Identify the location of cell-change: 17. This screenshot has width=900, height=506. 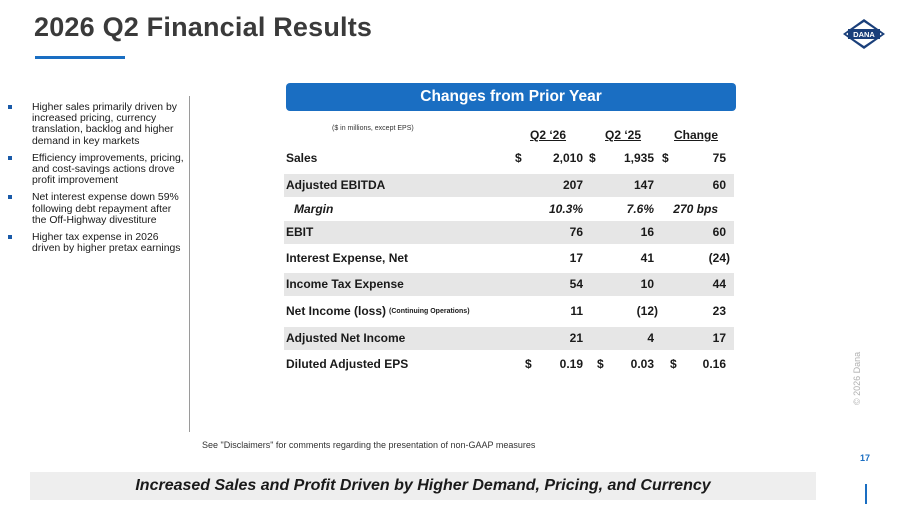
(719, 338).